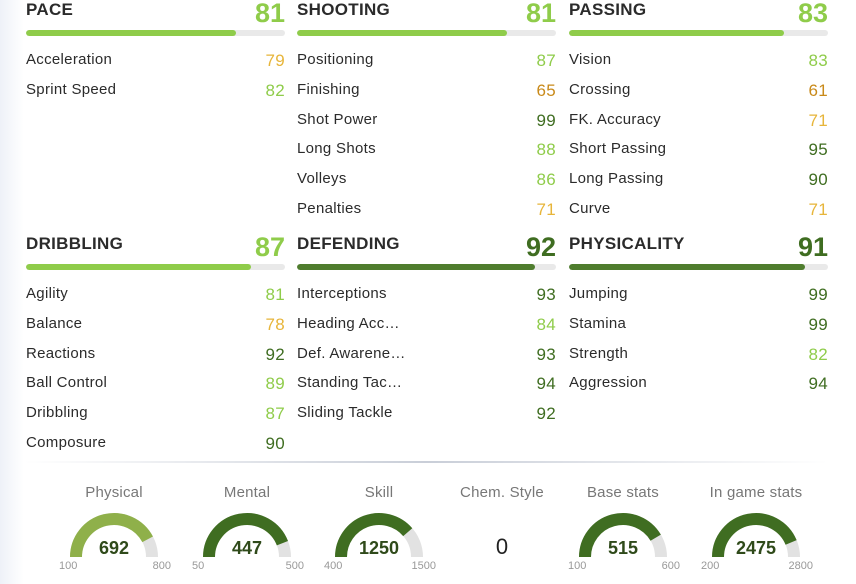 This screenshot has width=856, height=584. Describe the element at coordinates (598, 293) in the screenshot. I see `attribute-name: Jumping` at that location.